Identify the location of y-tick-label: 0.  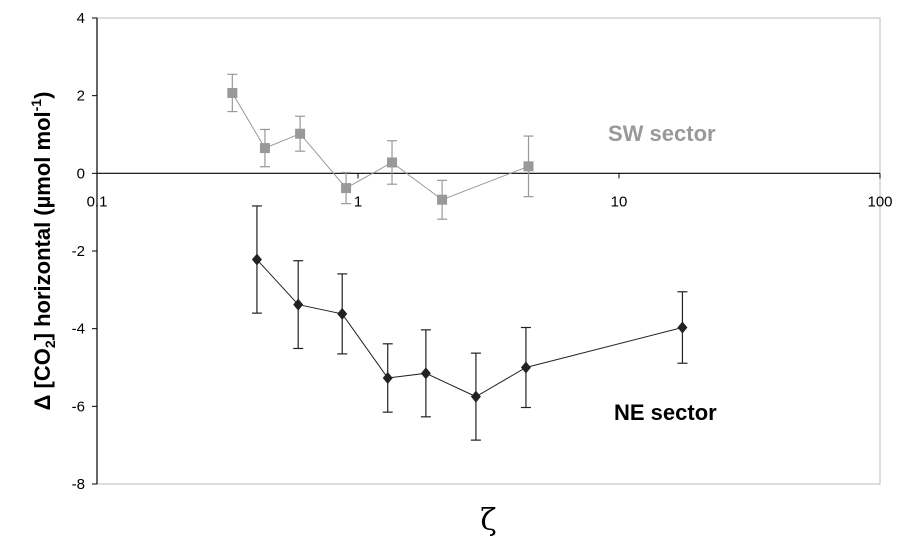
(81, 173).